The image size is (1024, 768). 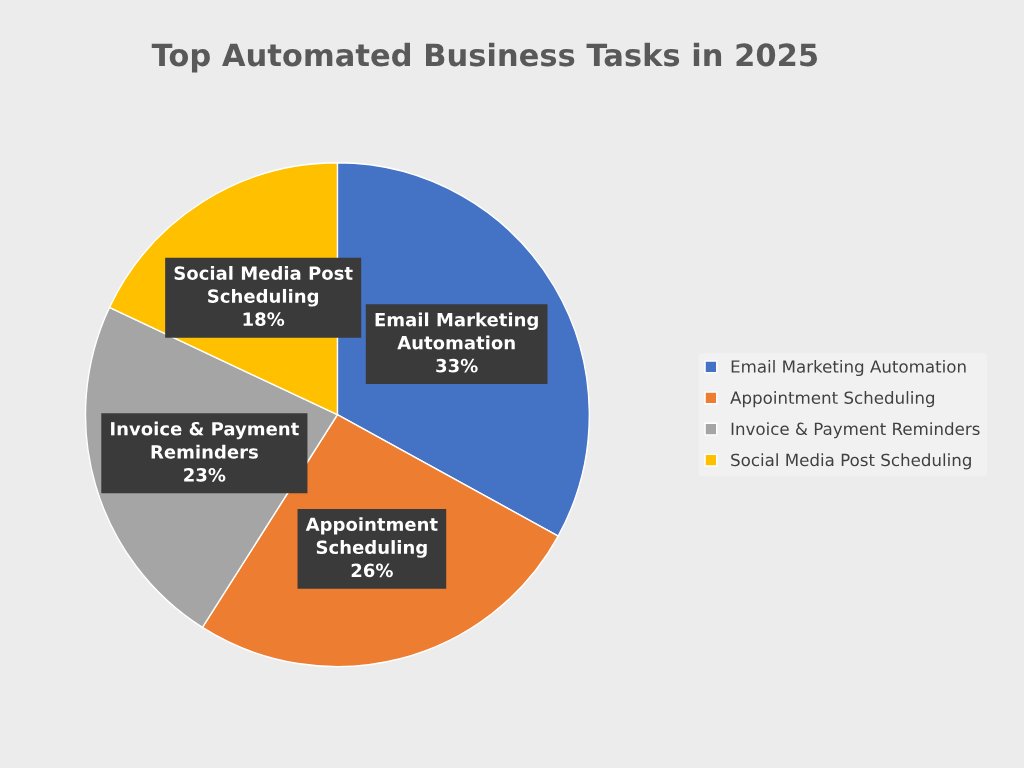 I want to click on data-label: 33%, so click(x=457, y=365).